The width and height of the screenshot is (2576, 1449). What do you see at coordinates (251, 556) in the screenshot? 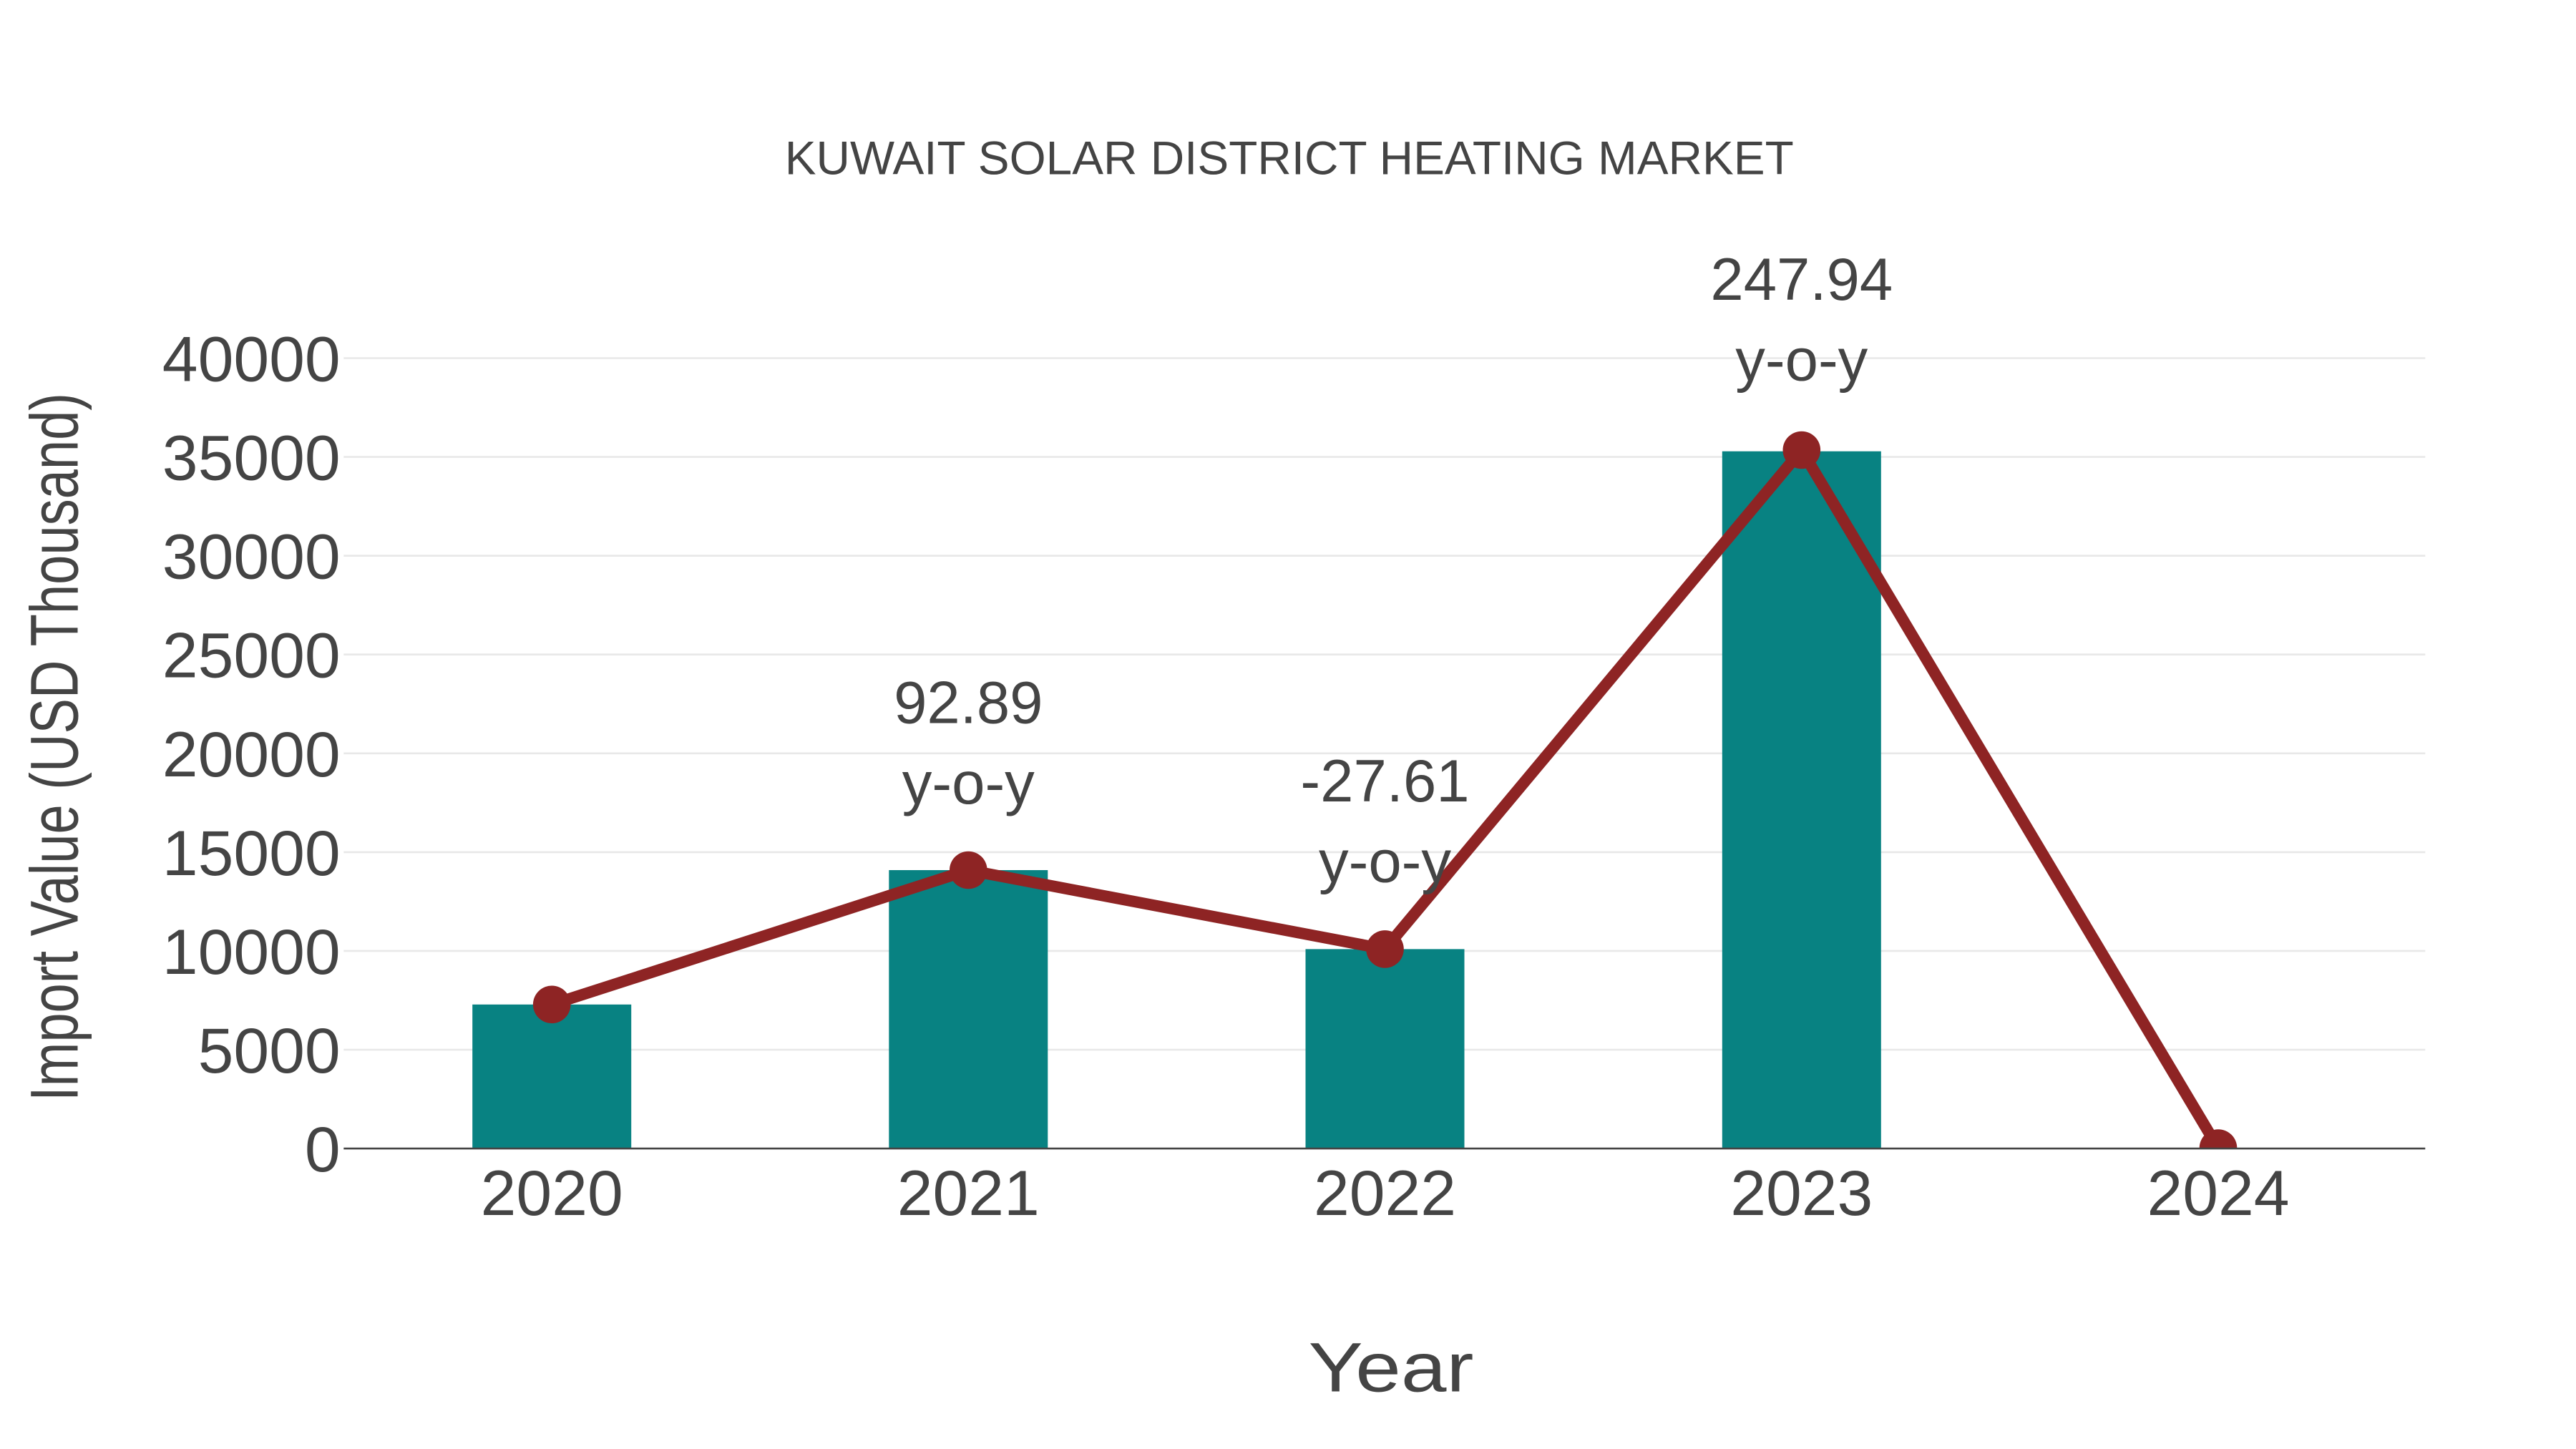
I see `svg-text: 30000` at bounding box center [251, 556].